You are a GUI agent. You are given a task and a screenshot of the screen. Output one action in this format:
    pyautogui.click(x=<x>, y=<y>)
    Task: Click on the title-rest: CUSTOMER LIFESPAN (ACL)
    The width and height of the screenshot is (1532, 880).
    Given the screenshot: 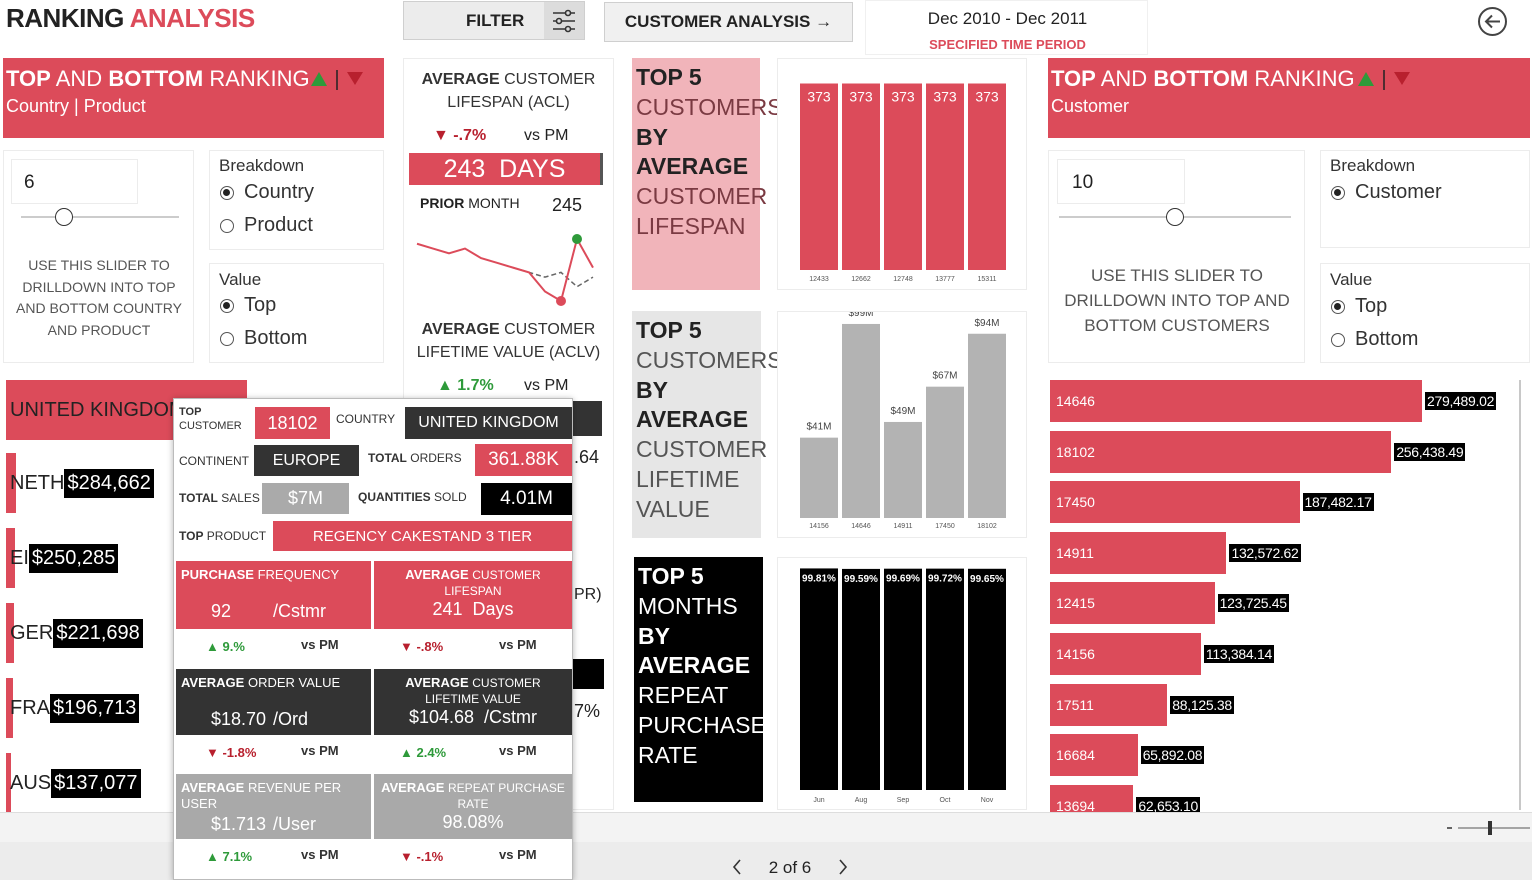 What is the action you would take?
    pyautogui.click(x=521, y=91)
    